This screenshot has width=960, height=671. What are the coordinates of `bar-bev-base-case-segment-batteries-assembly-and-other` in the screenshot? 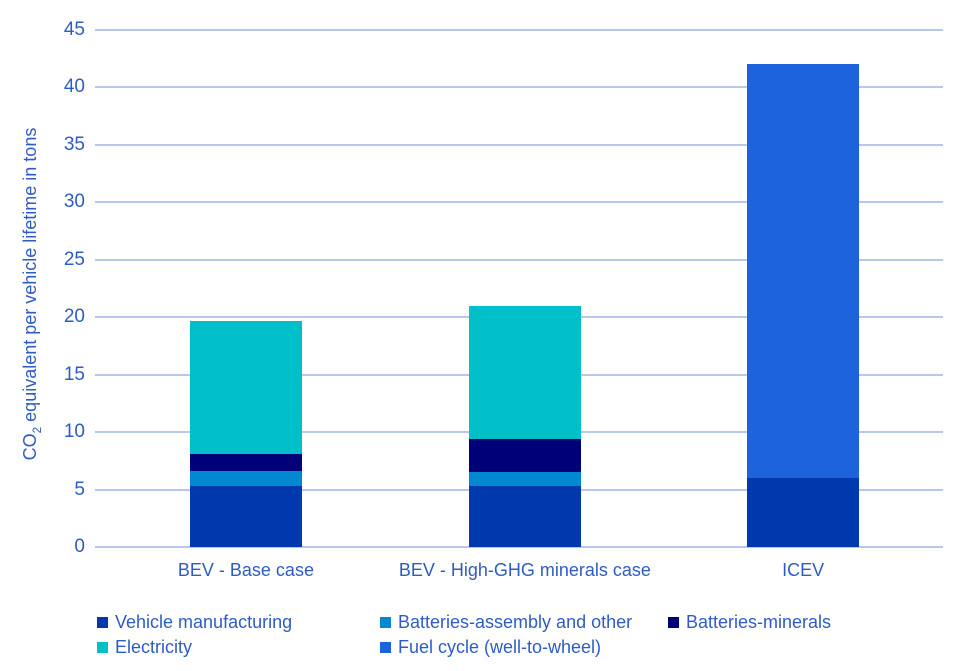 It's located at (245, 479).